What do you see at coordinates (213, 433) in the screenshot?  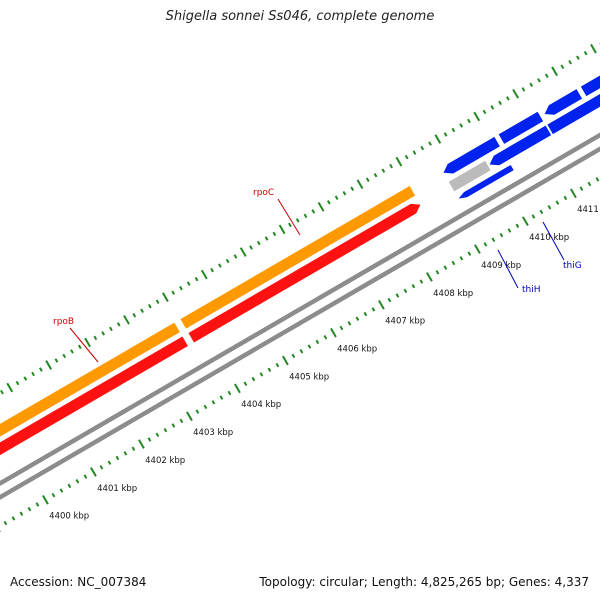 I see `scale-label: 4403 kbp` at bounding box center [213, 433].